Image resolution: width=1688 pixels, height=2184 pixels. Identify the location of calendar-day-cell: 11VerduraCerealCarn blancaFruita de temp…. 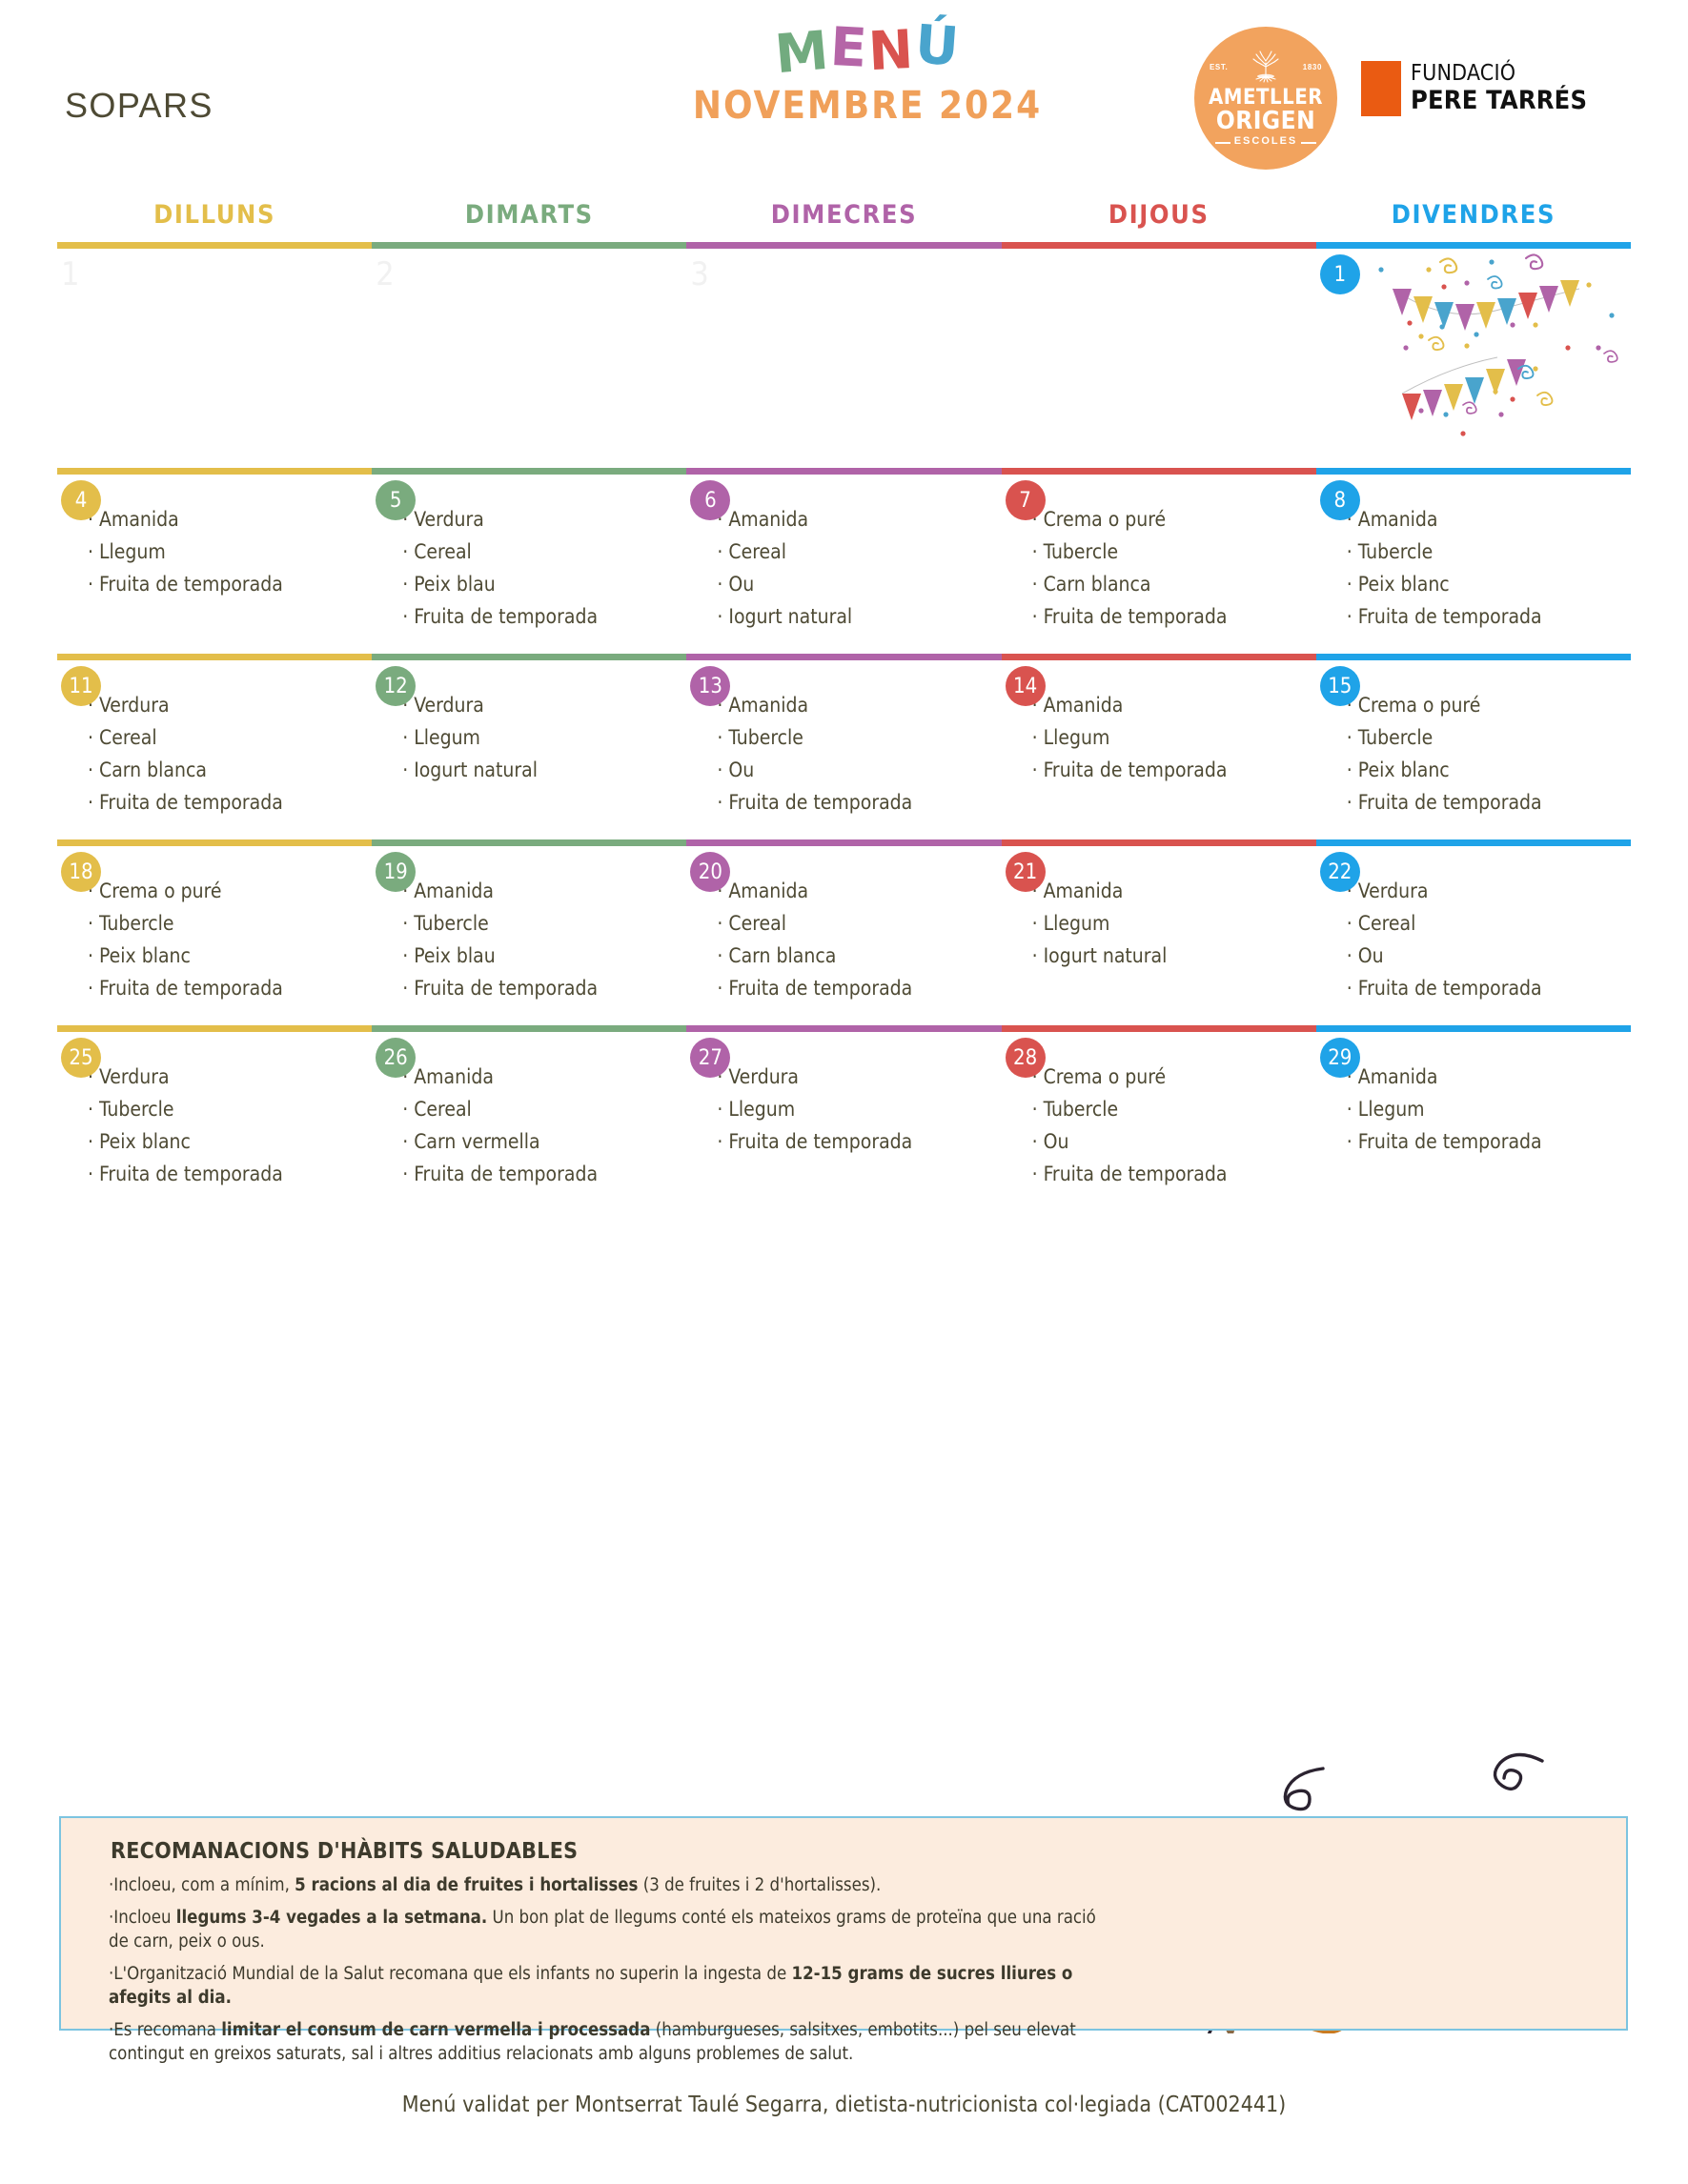
(215, 739).